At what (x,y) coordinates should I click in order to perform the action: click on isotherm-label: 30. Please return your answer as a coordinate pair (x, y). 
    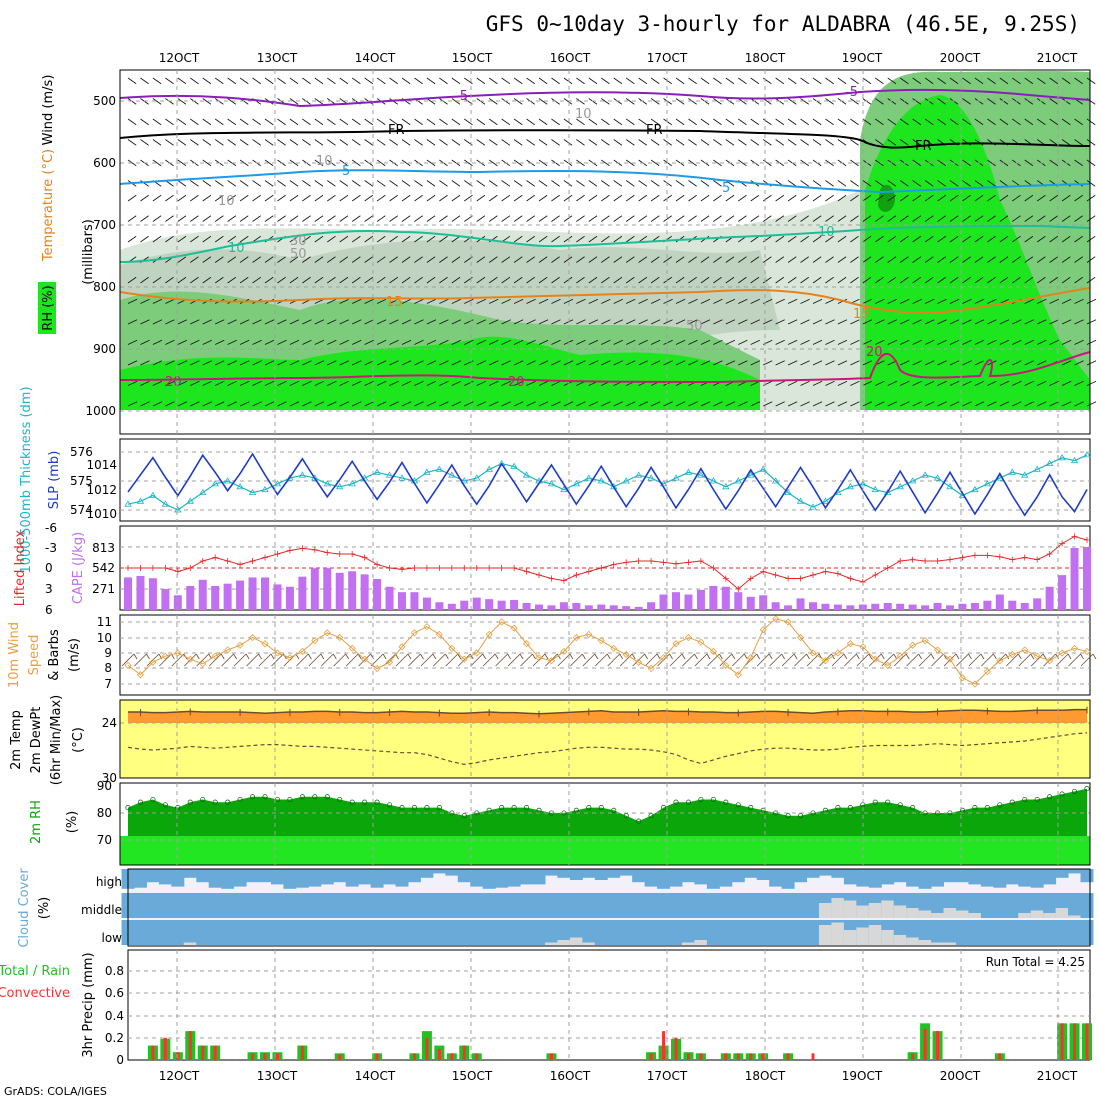
    Looking at the image, I should click on (298, 241).